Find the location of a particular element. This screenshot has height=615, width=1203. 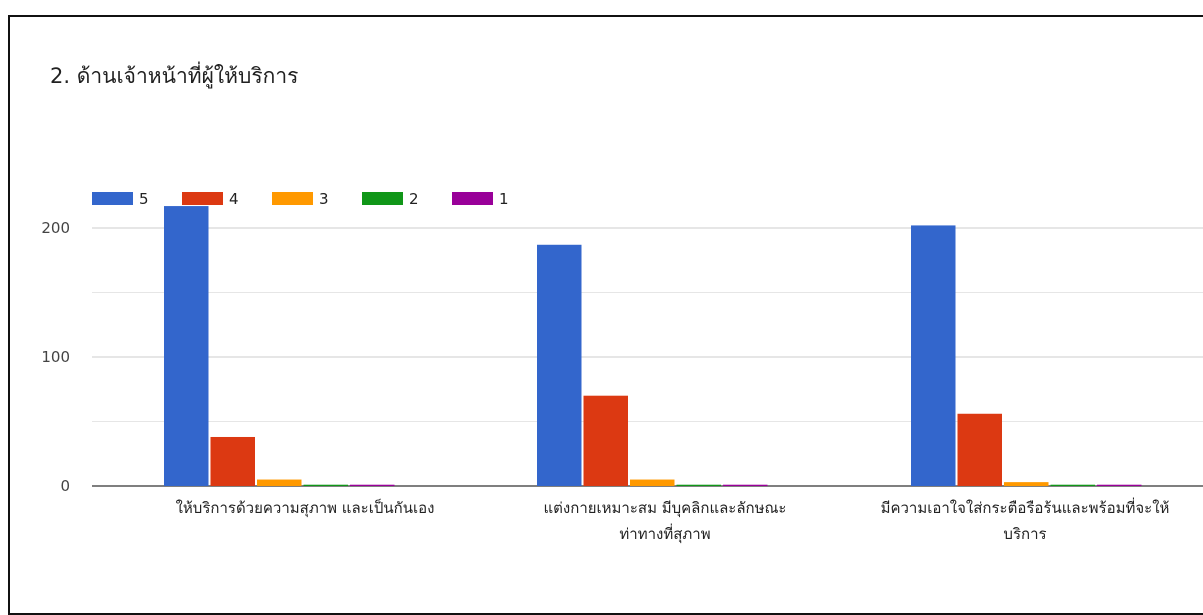

x-category-label: แต่งกายเหมาะสม มีบุคลิกและลักษณะ is located at coordinates (665, 508).